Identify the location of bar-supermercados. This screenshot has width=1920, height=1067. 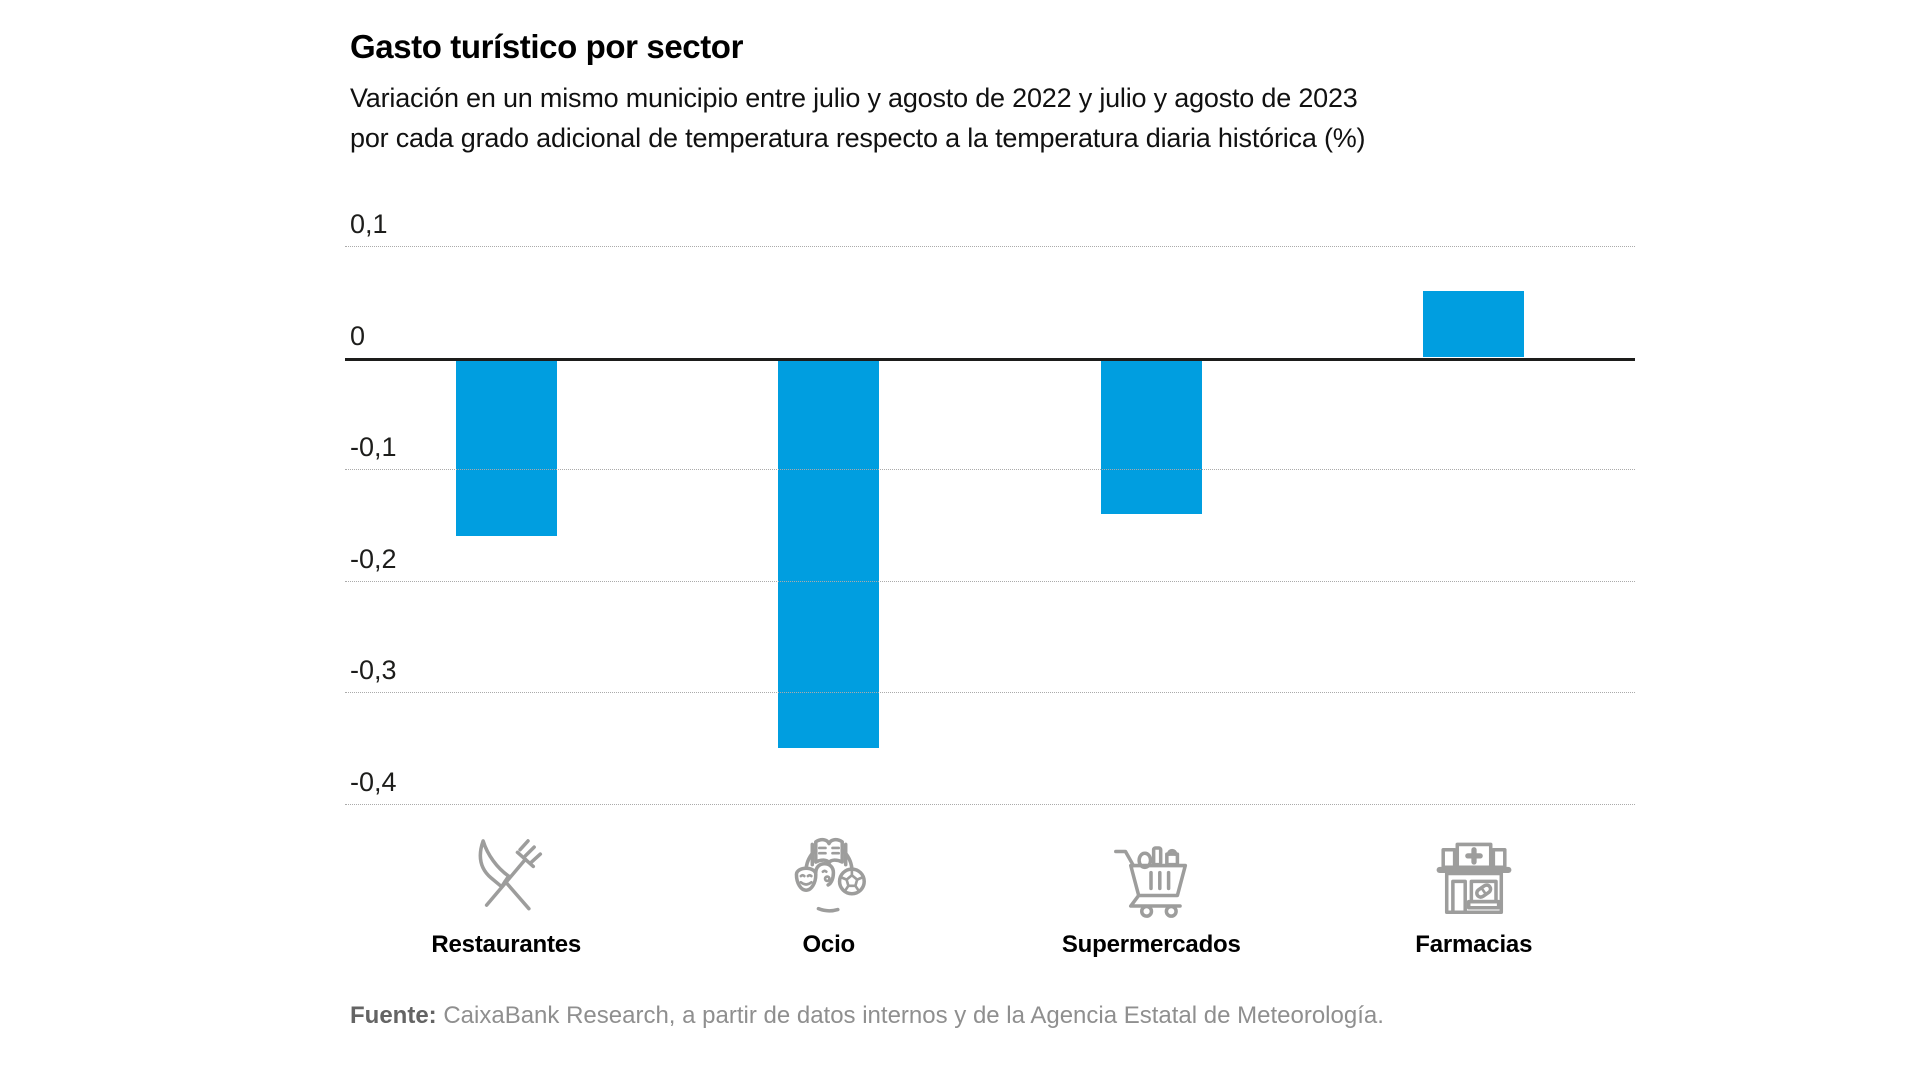
(1151, 435).